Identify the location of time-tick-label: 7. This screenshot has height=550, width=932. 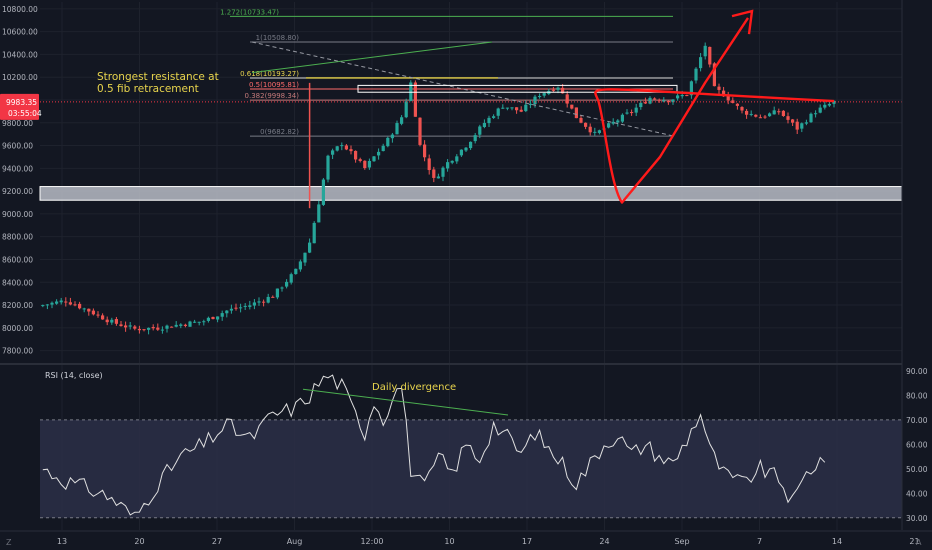
(759, 541).